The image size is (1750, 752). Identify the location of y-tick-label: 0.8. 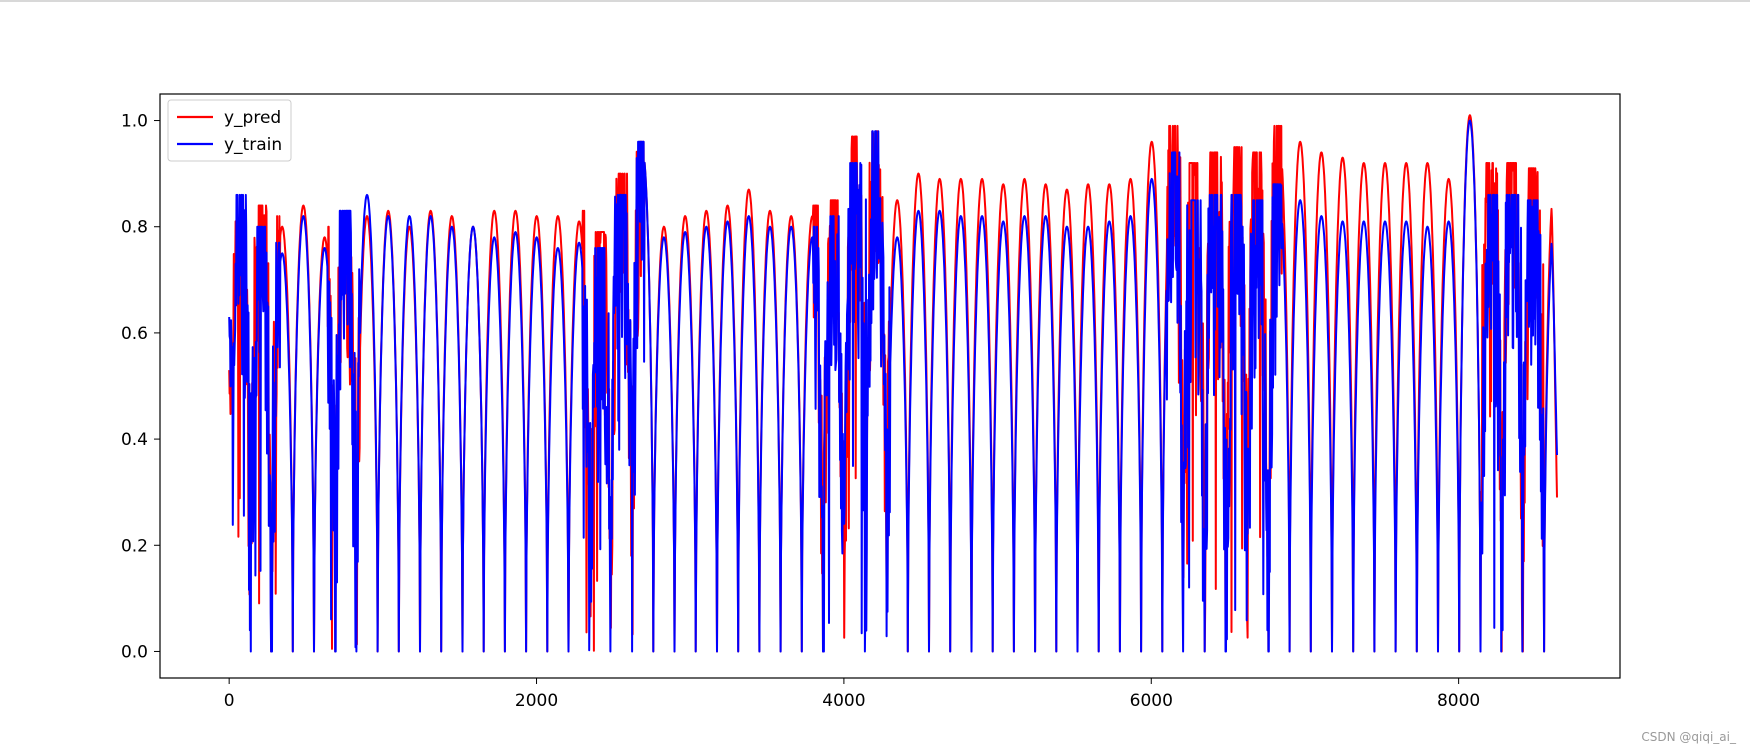
(134, 228).